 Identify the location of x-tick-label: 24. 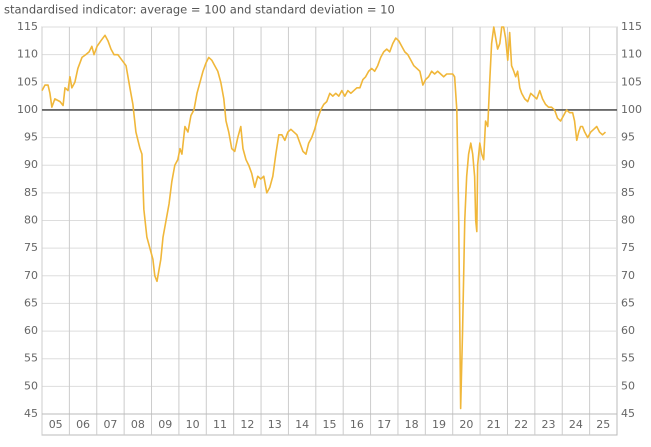
(576, 424).